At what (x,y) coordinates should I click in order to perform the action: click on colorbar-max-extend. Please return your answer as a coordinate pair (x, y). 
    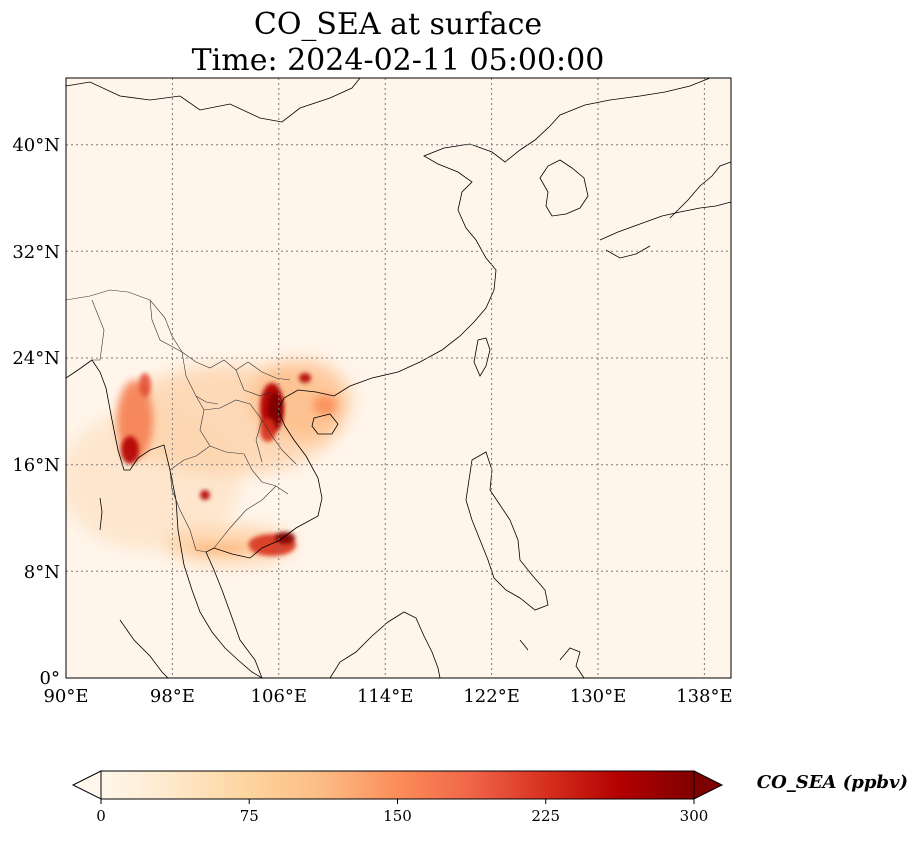
    Looking at the image, I should click on (708, 785).